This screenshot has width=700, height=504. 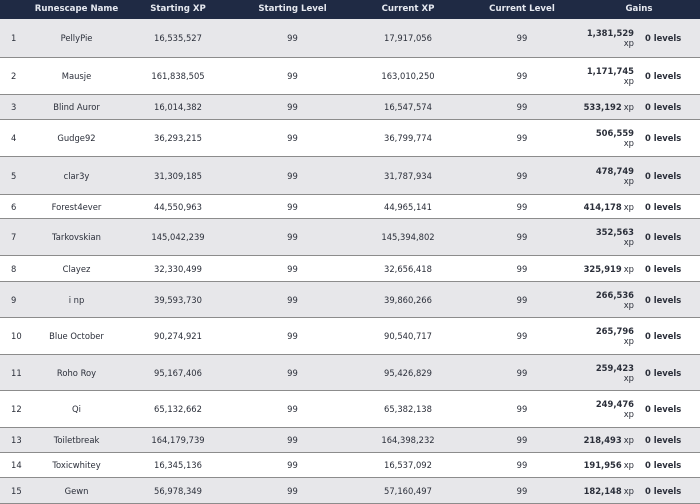 I want to click on current-xp-cell: 95,426,829, so click(x=408, y=372).